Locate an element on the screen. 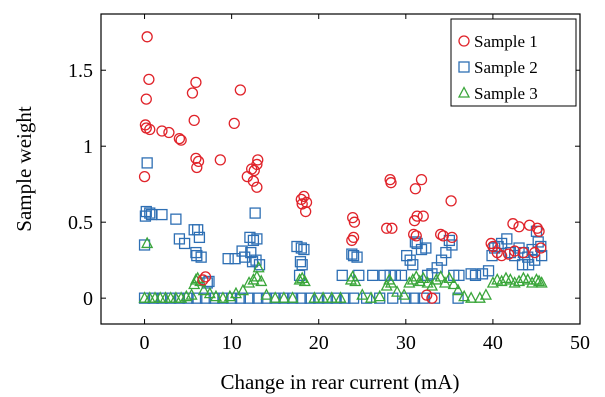 The height and width of the screenshot is (397, 605). x-tick-label: 20 is located at coordinates (319, 343).